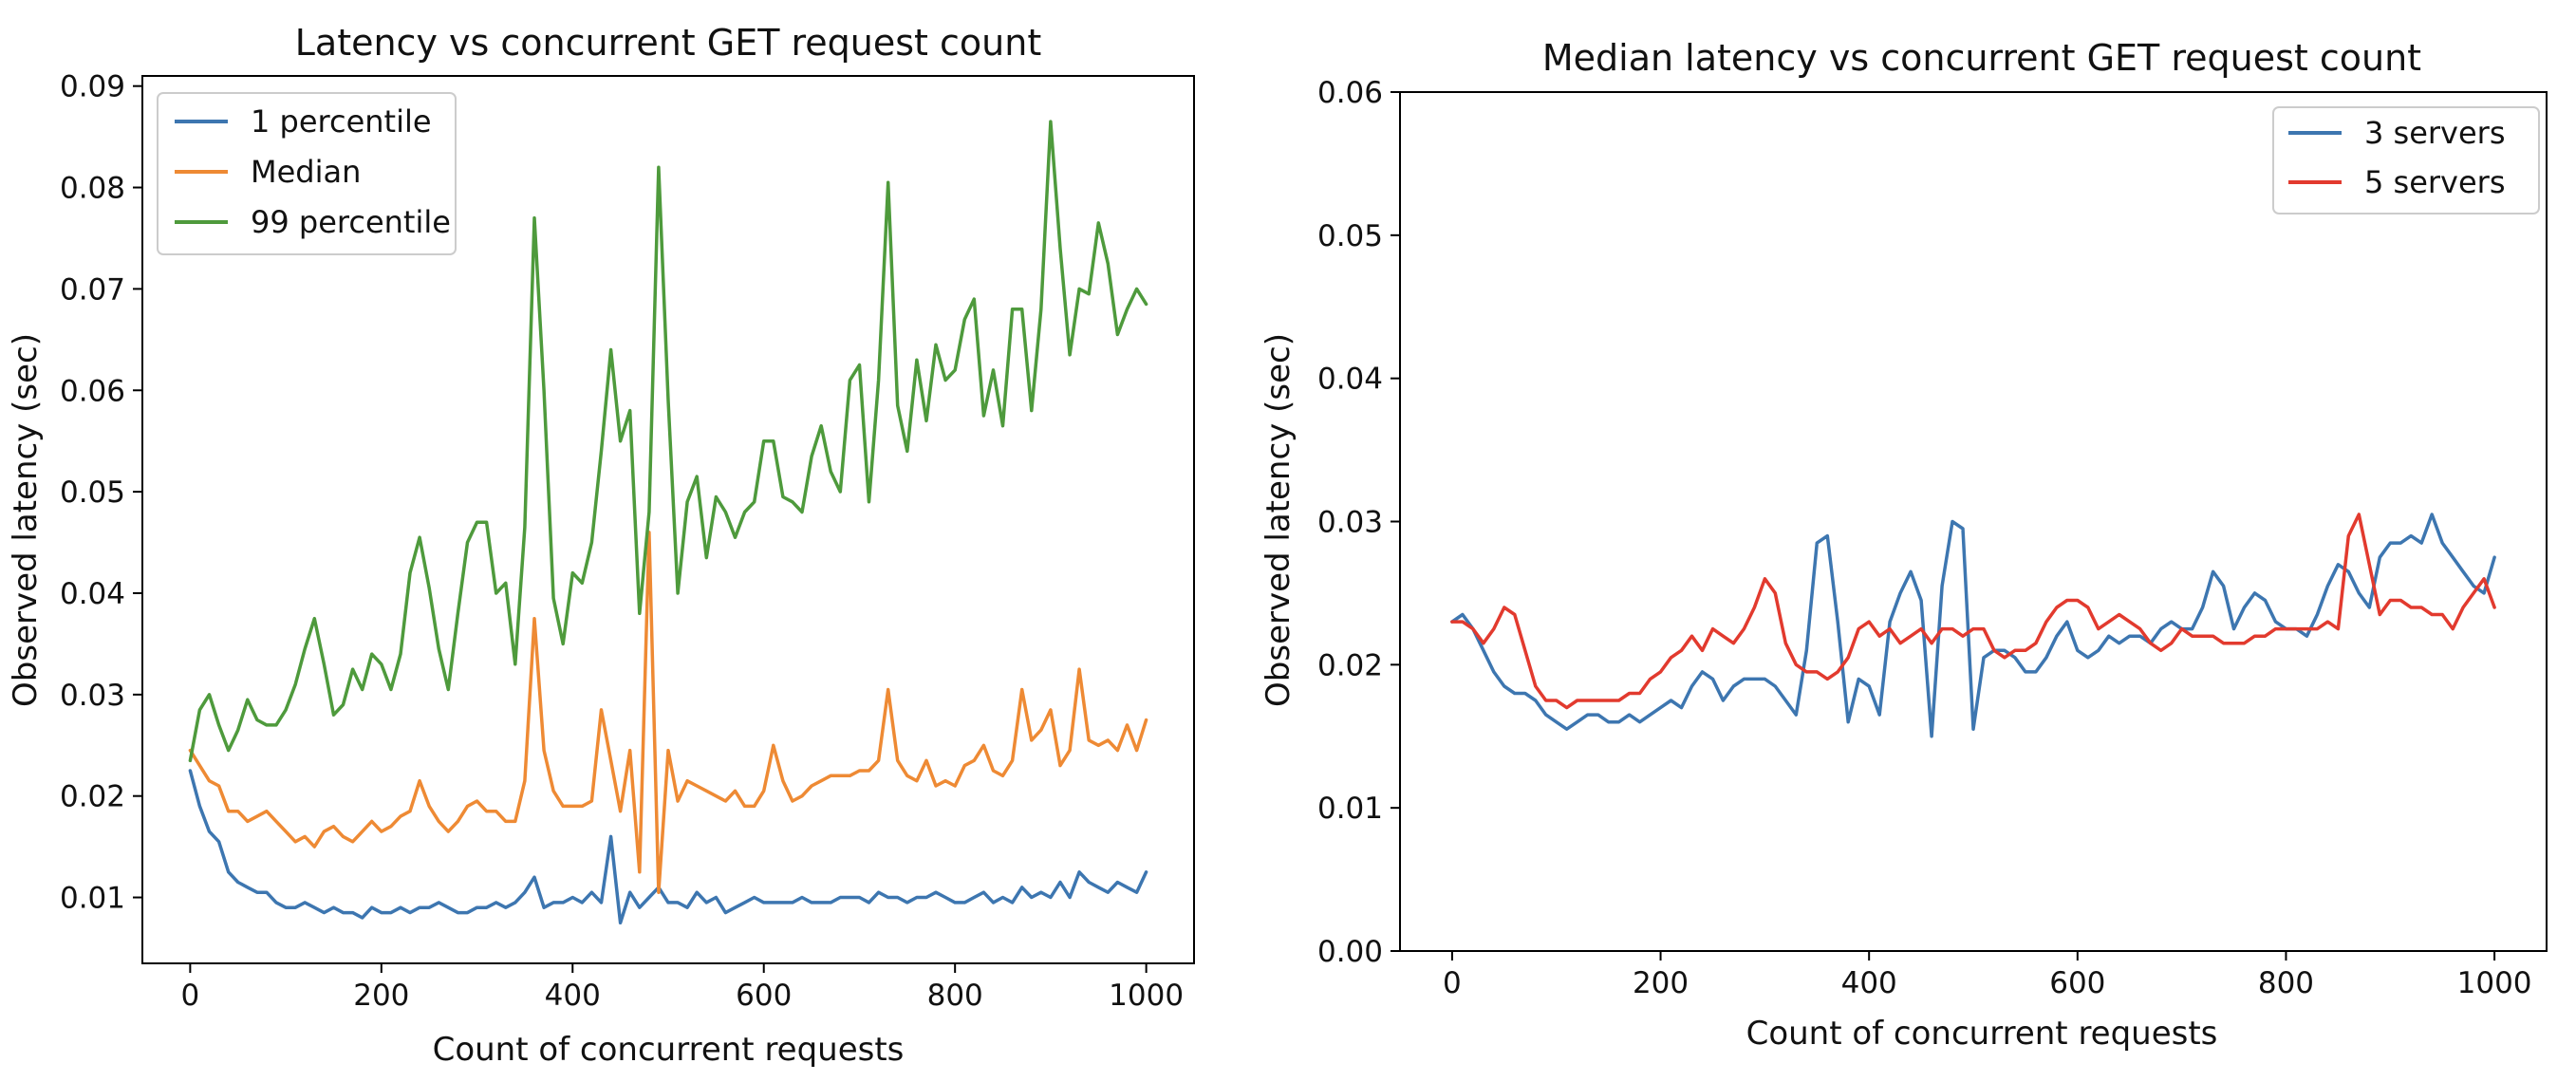 The width and height of the screenshot is (2576, 1082). What do you see at coordinates (1973, 611) in the screenshot?
I see `series-line-5-servers` at bounding box center [1973, 611].